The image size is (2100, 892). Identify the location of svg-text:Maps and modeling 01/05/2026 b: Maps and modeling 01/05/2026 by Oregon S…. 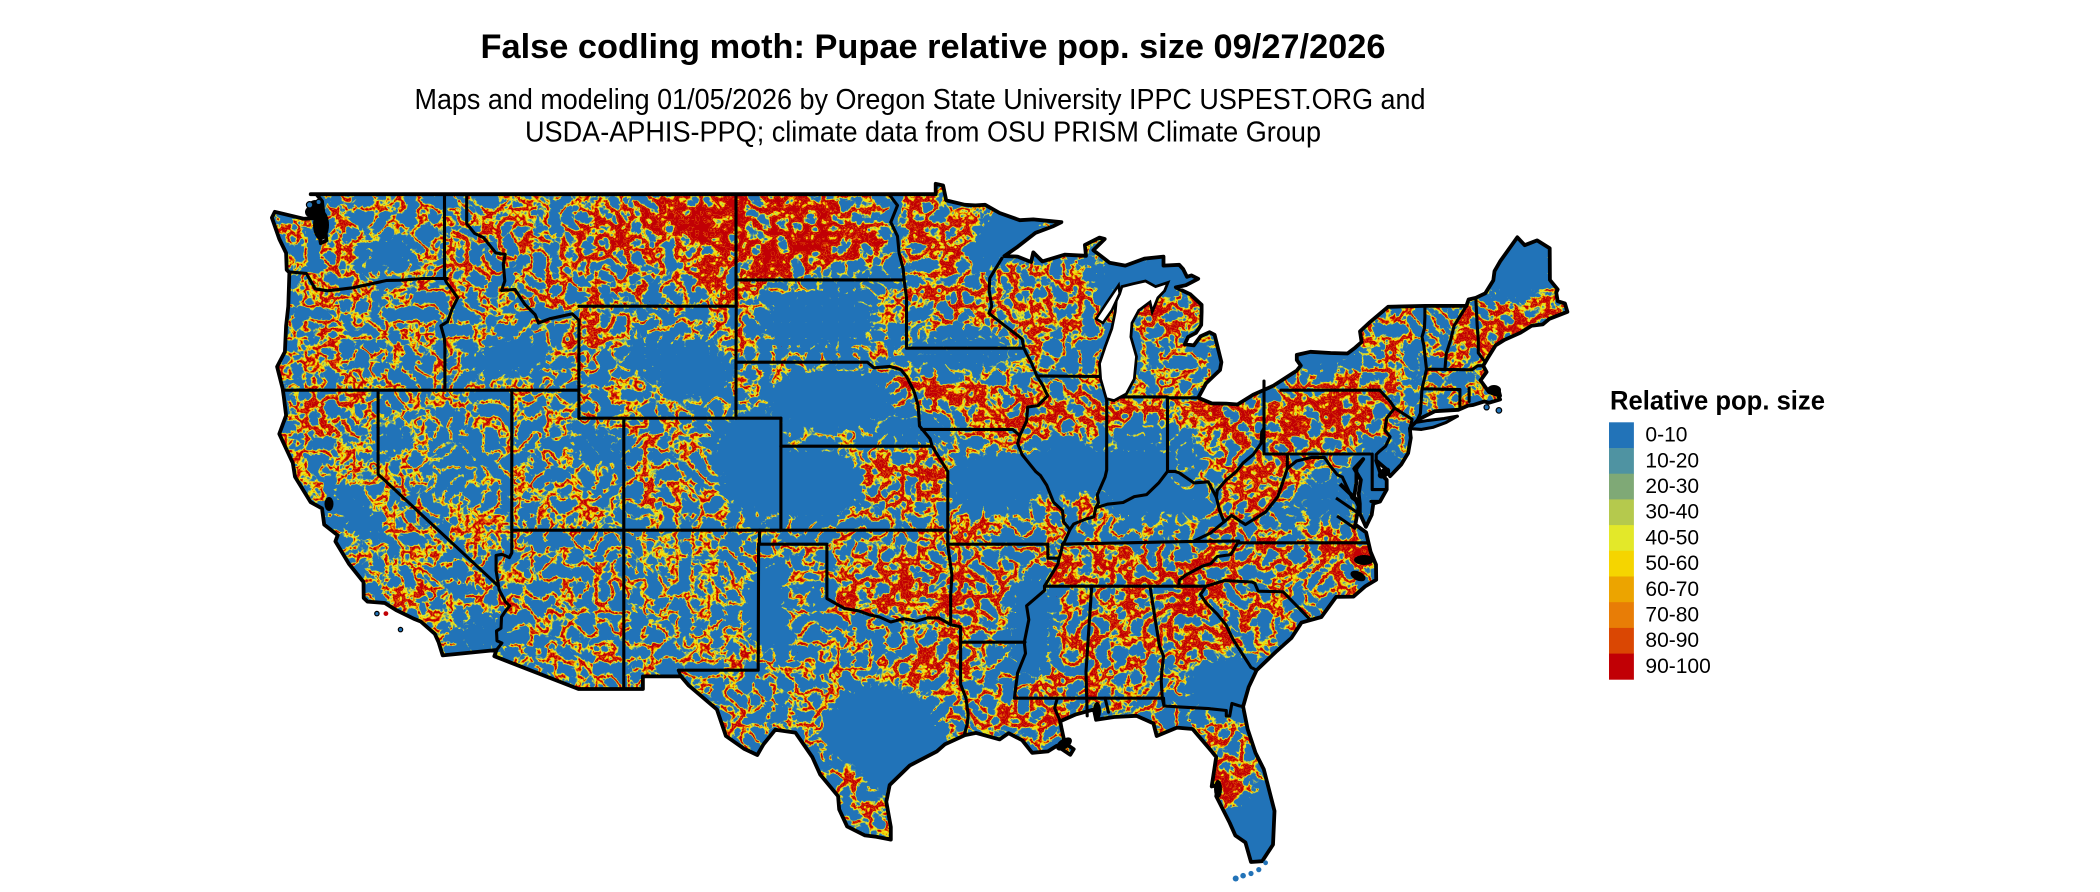
(920, 100).